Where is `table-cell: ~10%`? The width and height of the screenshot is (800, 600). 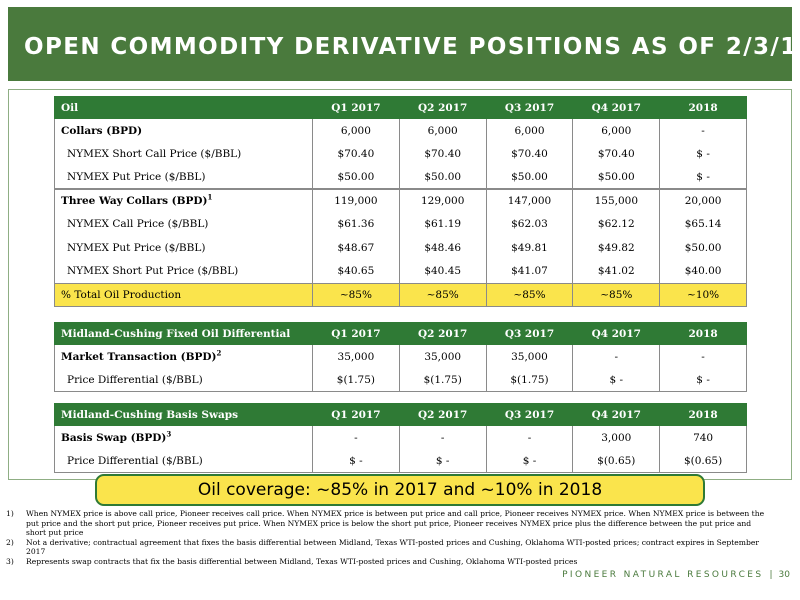
table-cell: ~10% is located at coordinates (703, 294).